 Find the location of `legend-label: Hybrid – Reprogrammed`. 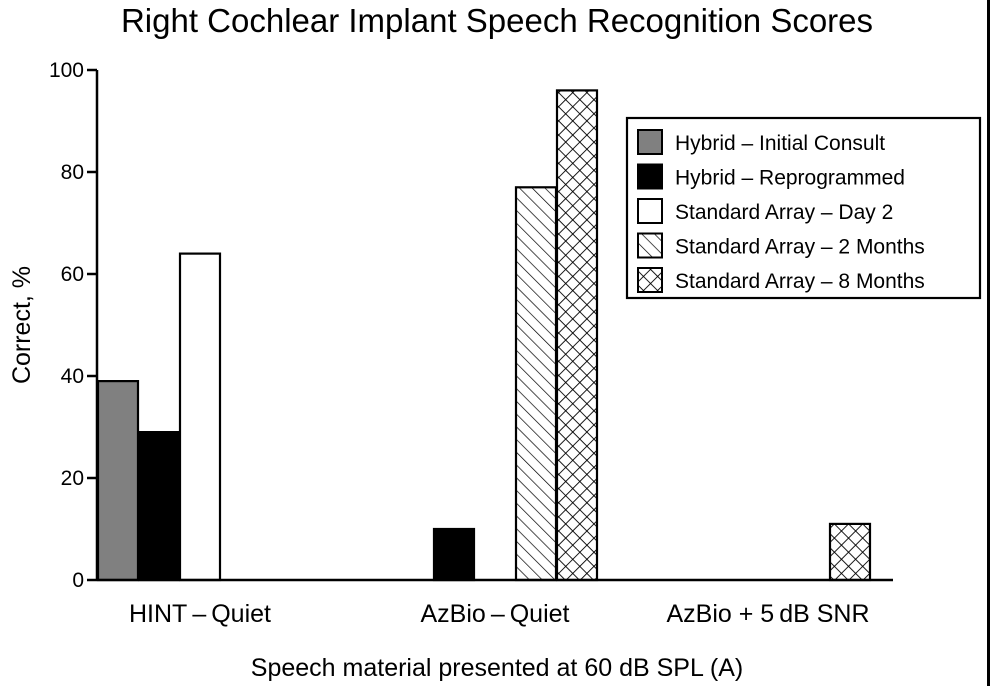

legend-label: Hybrid – Reprogrammed is located at coordinates (790, 178).